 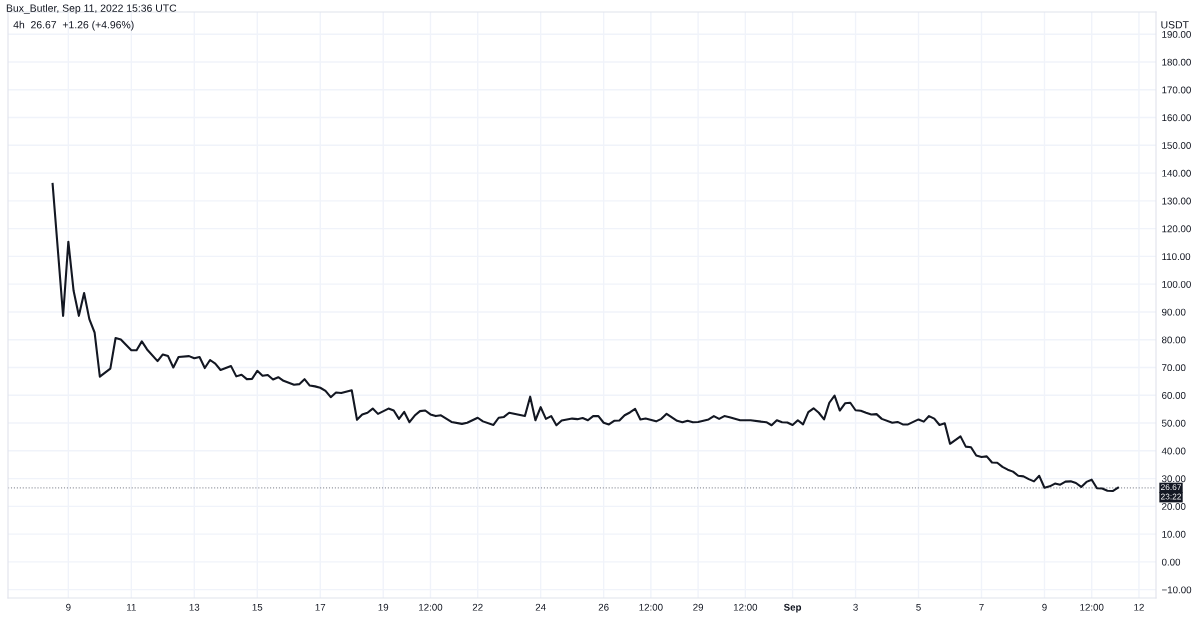 What do you see at coordinates (1174, 312) in the screenshot?
I see `y-tick-label: 90.00` at bounding box center [1174, 312].